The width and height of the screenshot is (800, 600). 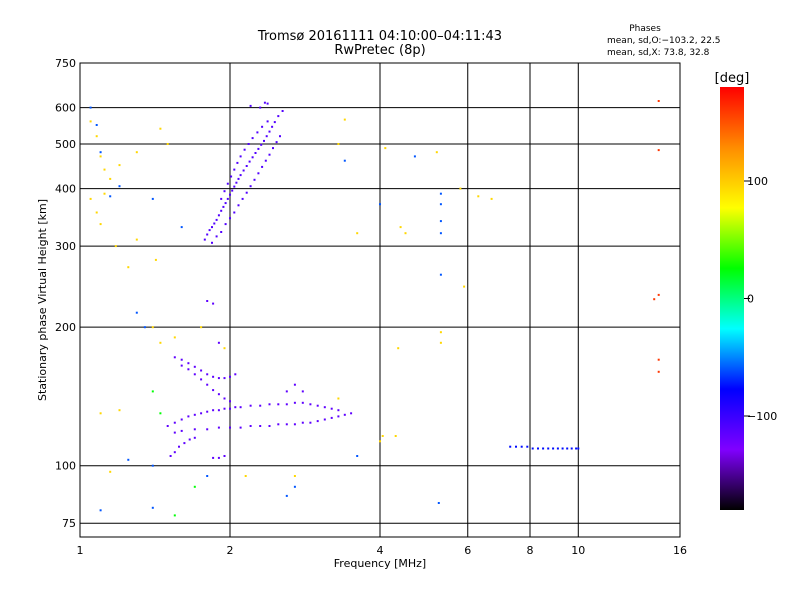 What do you see at coordinates (65, 246) in the screenshot?
I see `y-tick-label: 300` at bounding box center [65, 246].